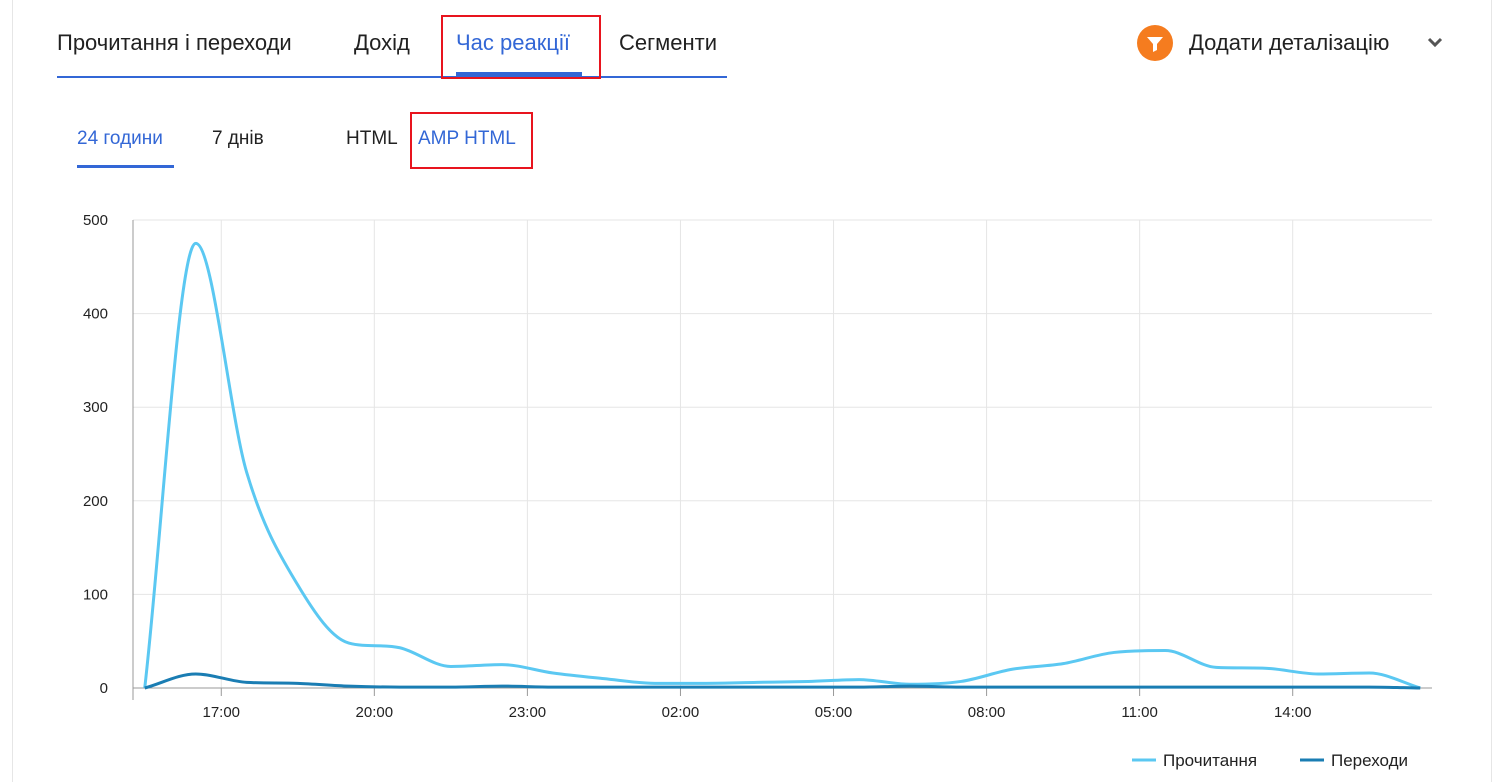 The width and height of the screenshot is (1506, 782). I want to click on y-tick-label: 0, so click(104, 688).